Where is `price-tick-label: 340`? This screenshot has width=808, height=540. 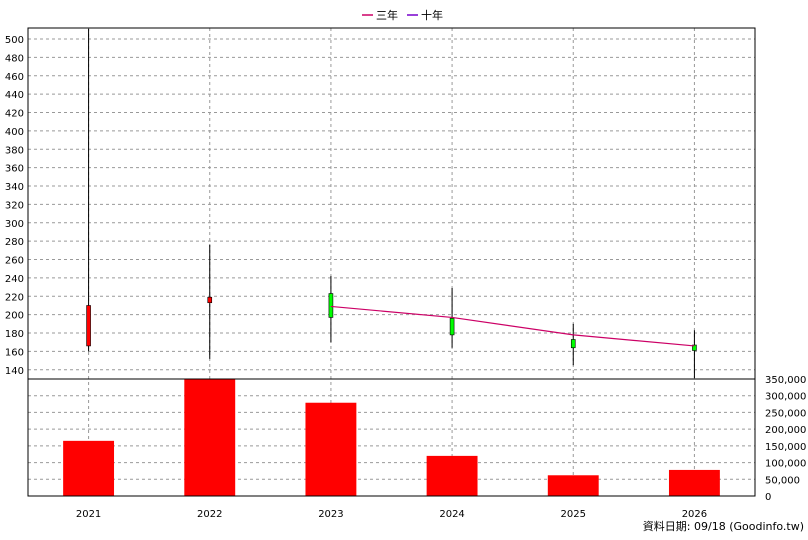 price-tick-label: 340 is located at coordinates (14, 187).